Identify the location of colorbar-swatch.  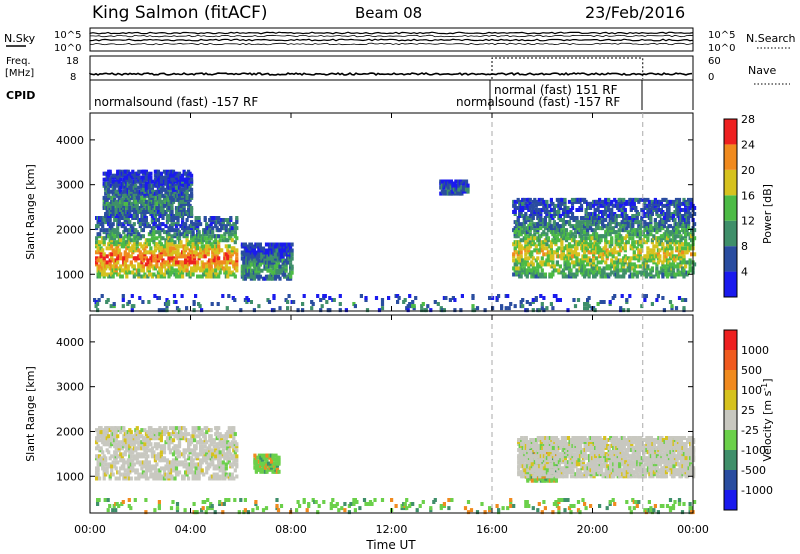
(730, 182).